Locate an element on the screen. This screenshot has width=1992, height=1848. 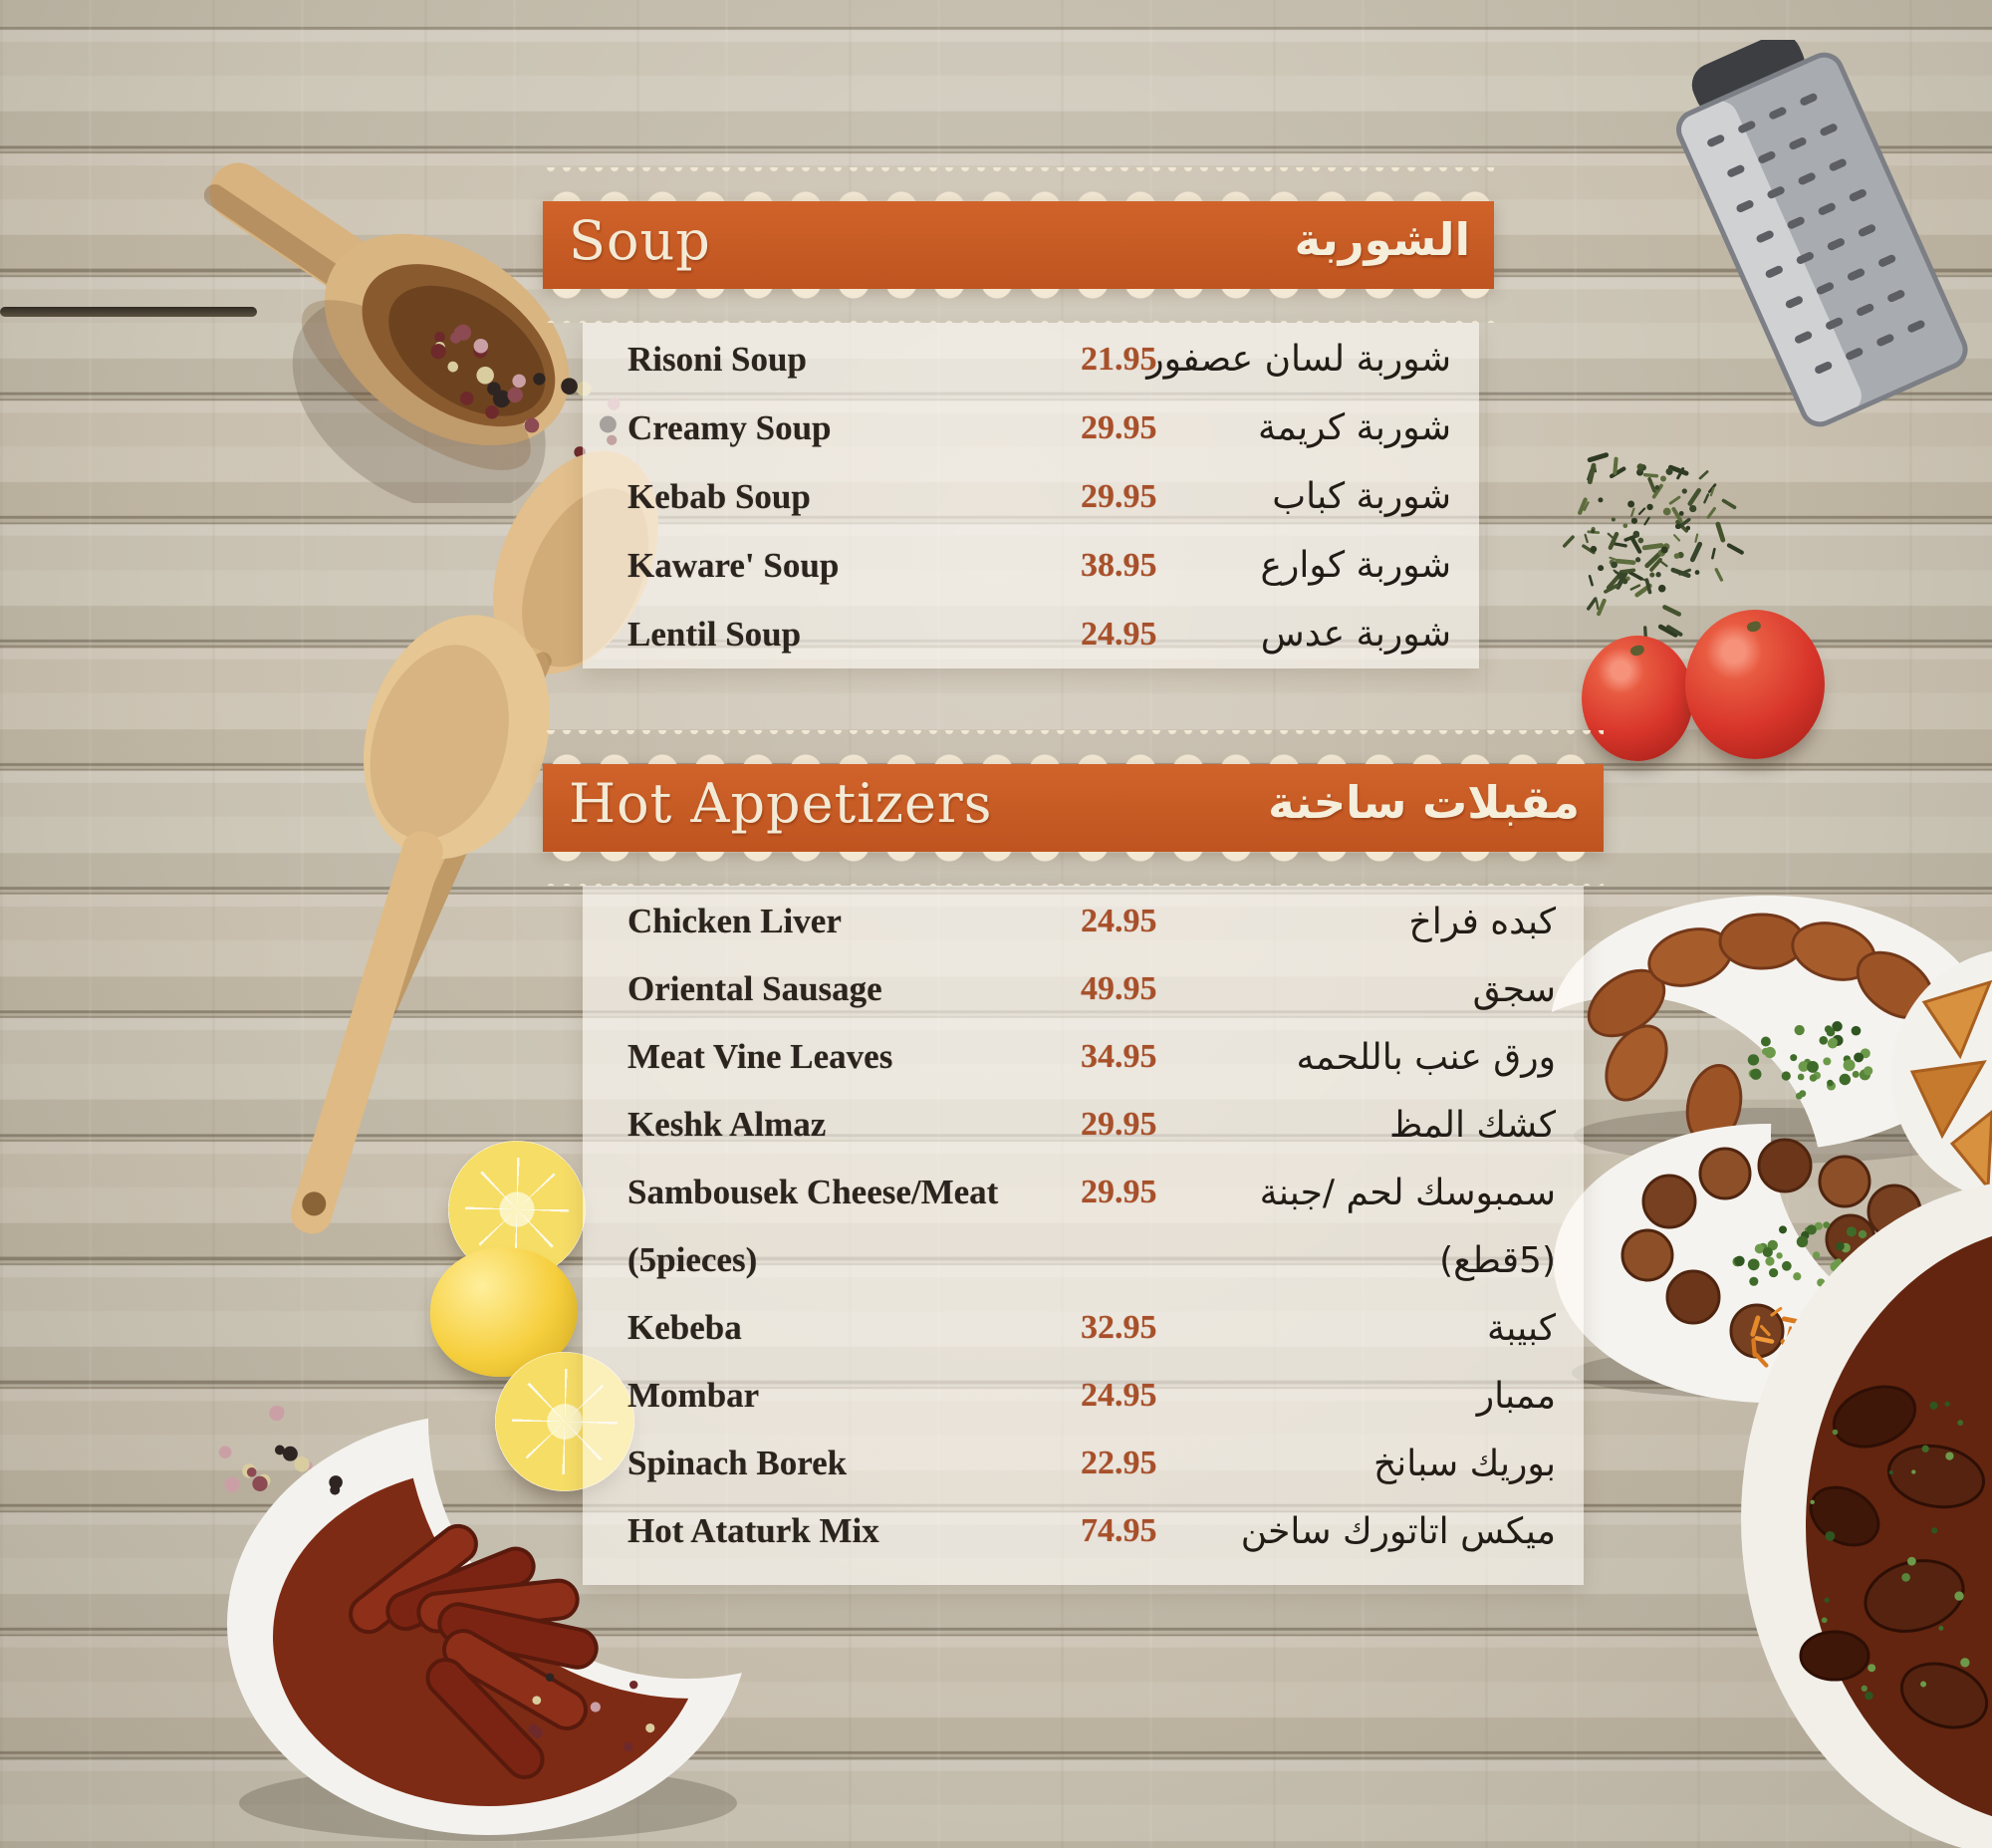
item-name-english: Lentil Soup is located at coordinates (714, 634).